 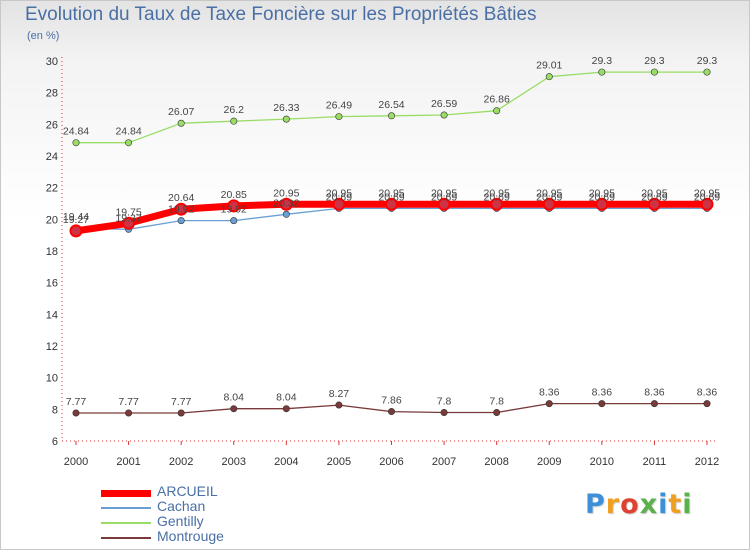 What do you see at coordinates (613, 504) in the screenshot?
I see `logo-letter: r` at bounding box center [613, 504].